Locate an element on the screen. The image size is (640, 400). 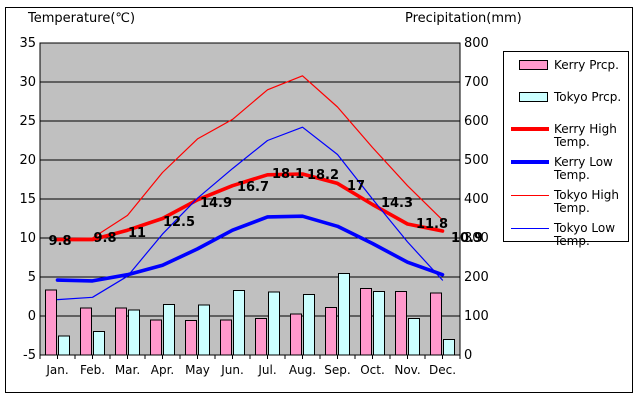
legend-item-label: Tokyo Low Temp. is located at coordinates (584, 235).